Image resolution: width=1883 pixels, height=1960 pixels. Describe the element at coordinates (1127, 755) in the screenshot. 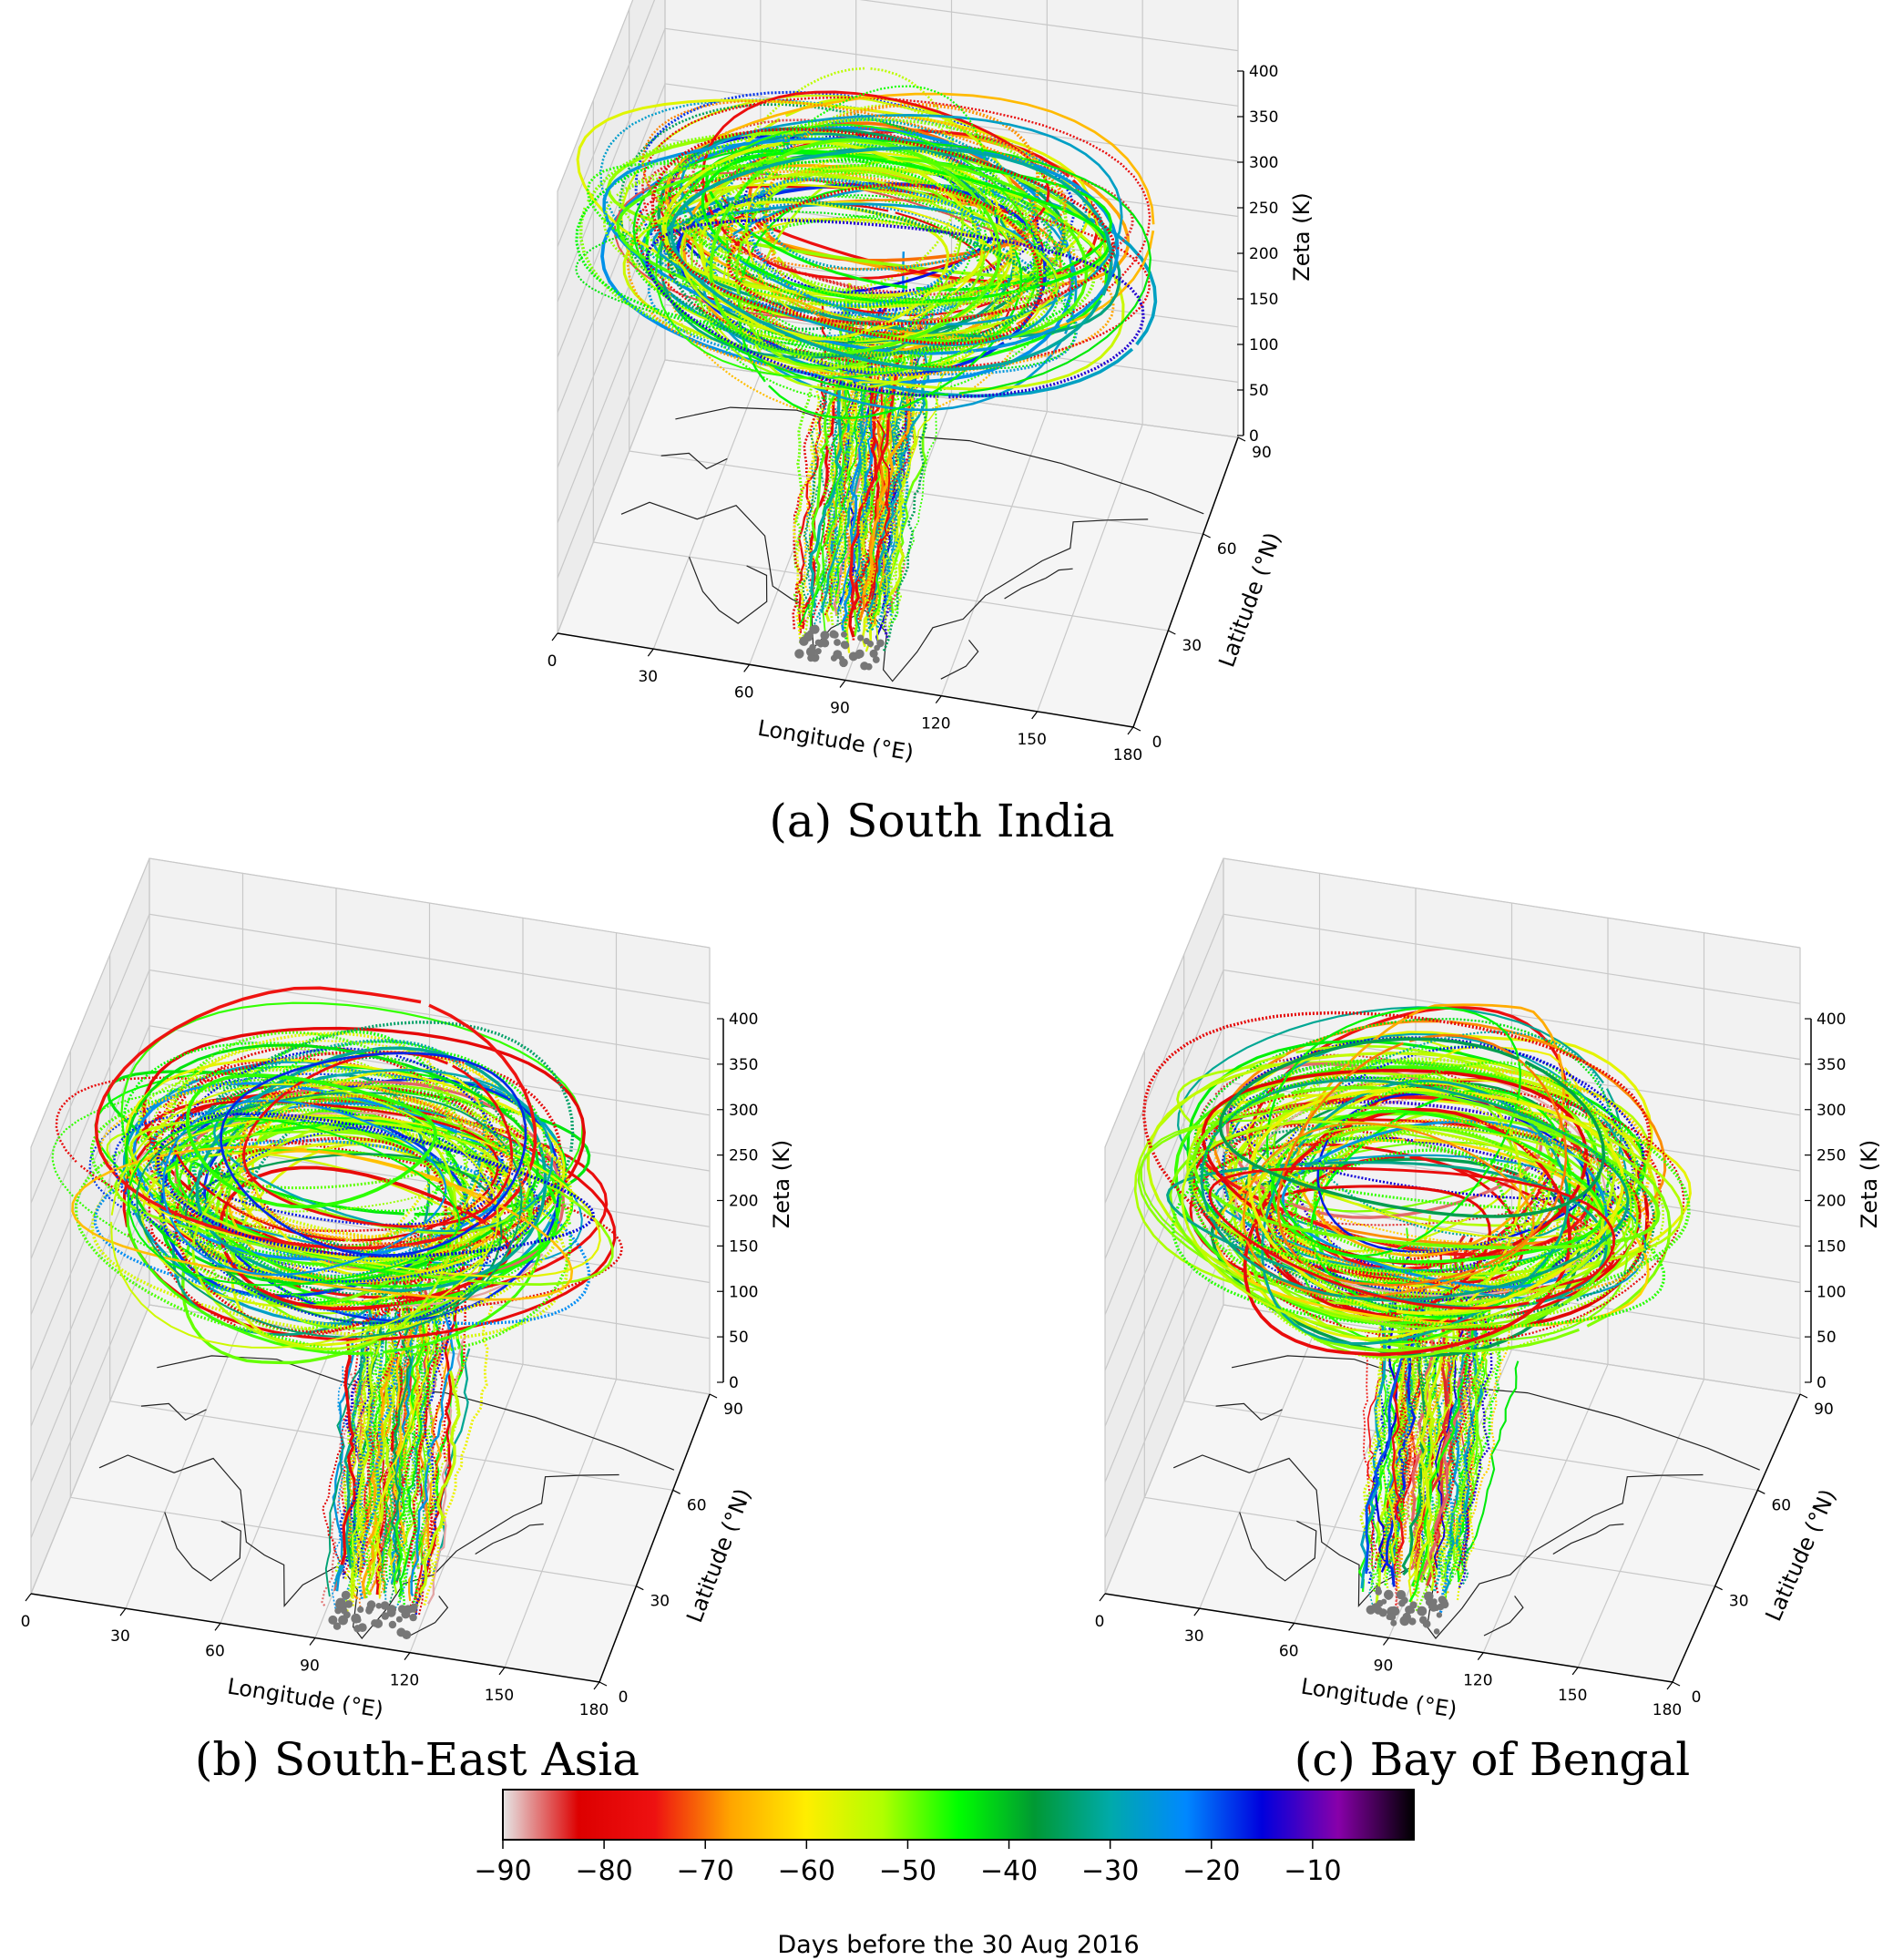

I see `x-tick-label: 180` at that location.